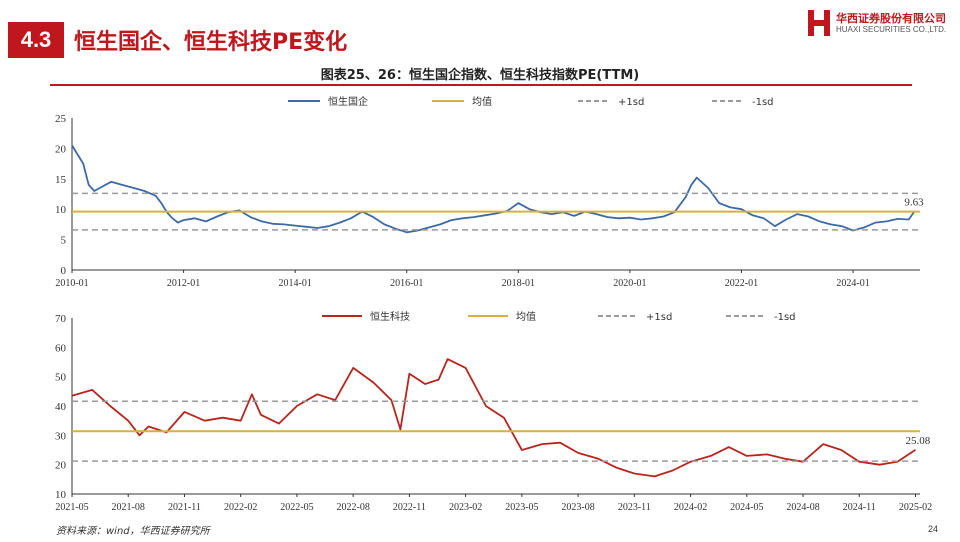  I want to click on source-note: 资料来源：wind，华西证券研究所, so click(133, 531).